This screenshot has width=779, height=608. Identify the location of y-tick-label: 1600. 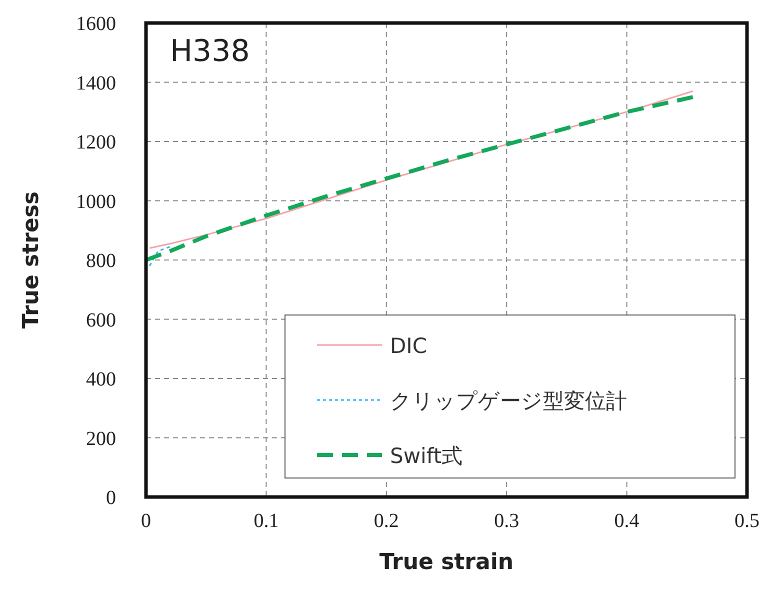
(96, 24).